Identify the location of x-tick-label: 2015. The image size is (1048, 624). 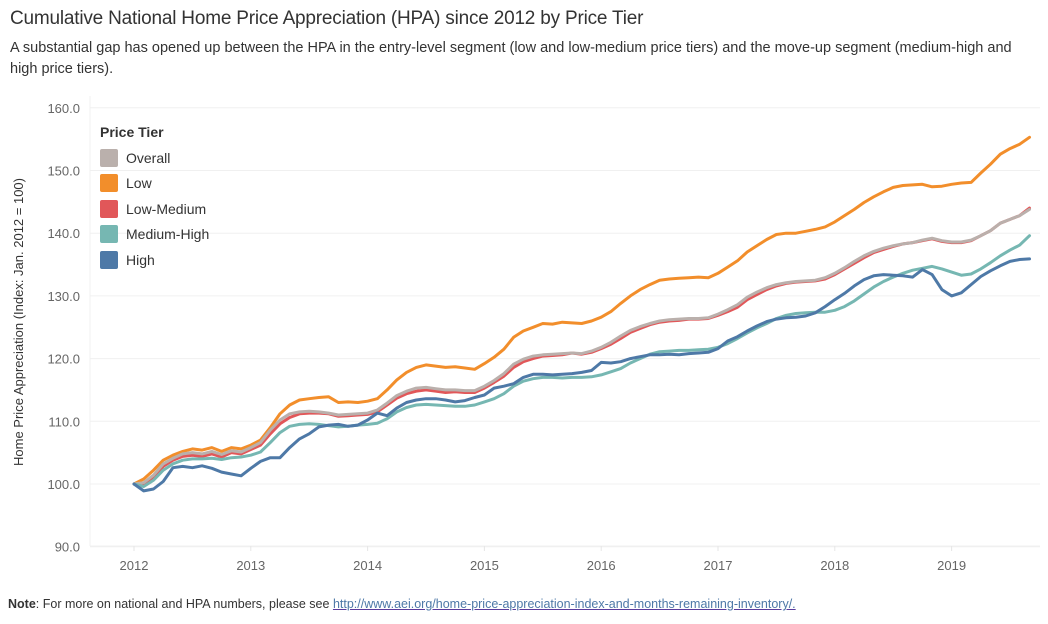
(484, 565).